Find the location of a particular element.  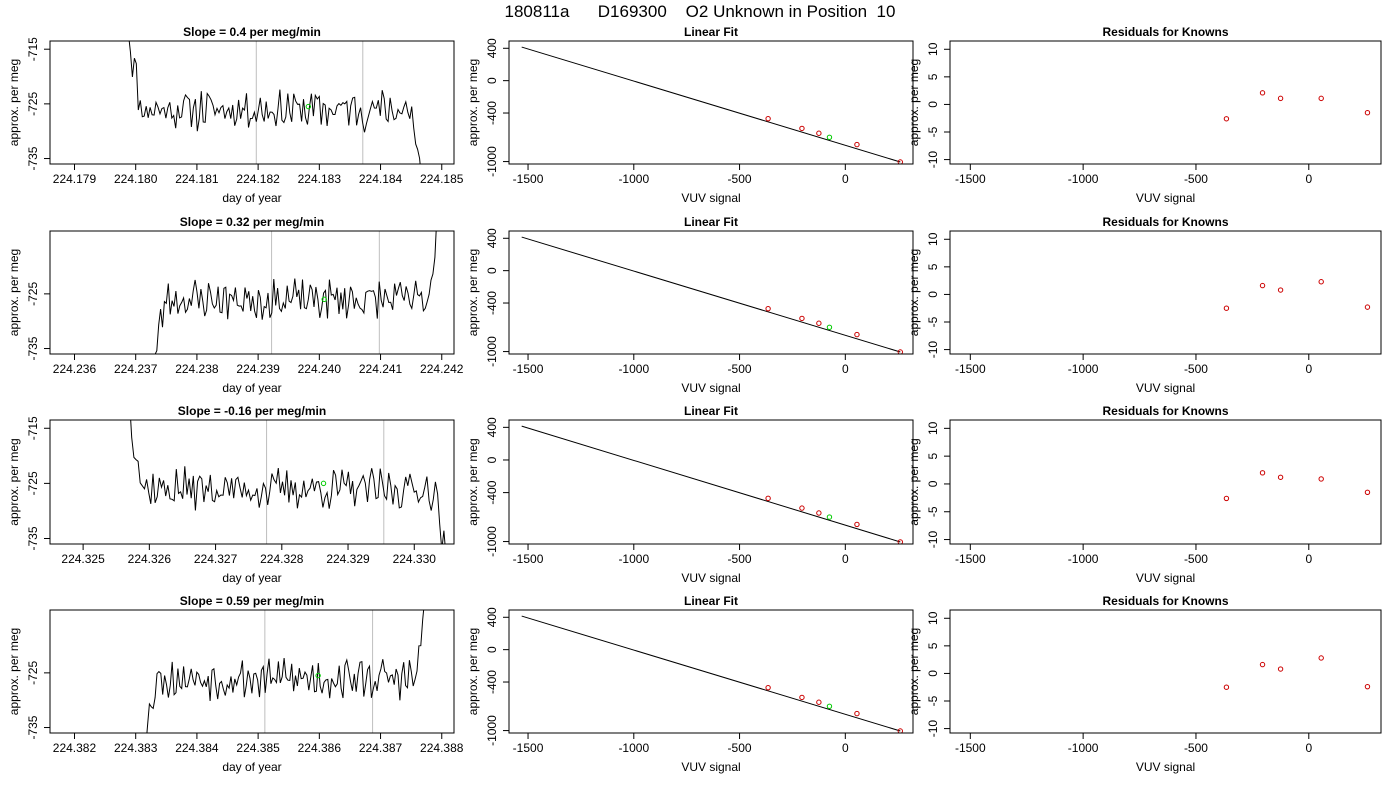

panel-title: Linear Fit is located at coordinates (711, 32).